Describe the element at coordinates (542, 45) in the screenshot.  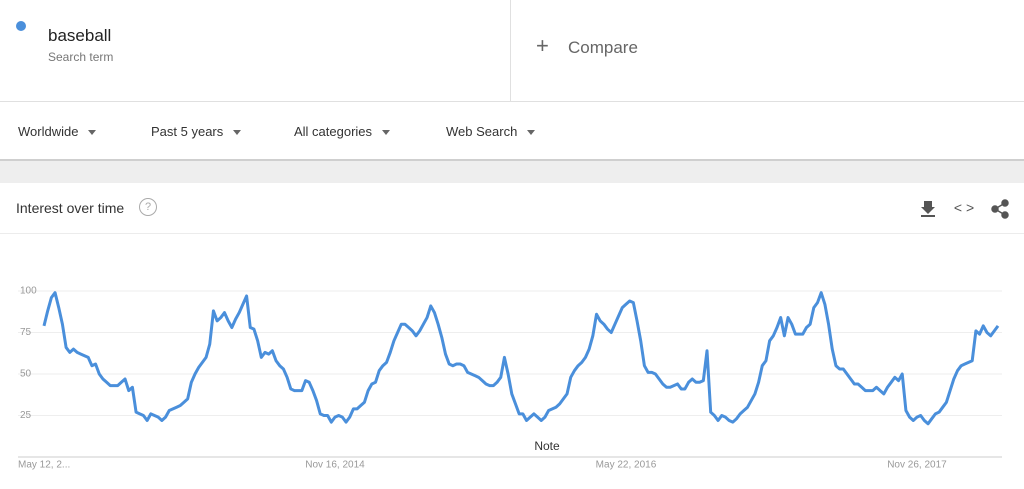
I see `plus-icon: +` at that location.